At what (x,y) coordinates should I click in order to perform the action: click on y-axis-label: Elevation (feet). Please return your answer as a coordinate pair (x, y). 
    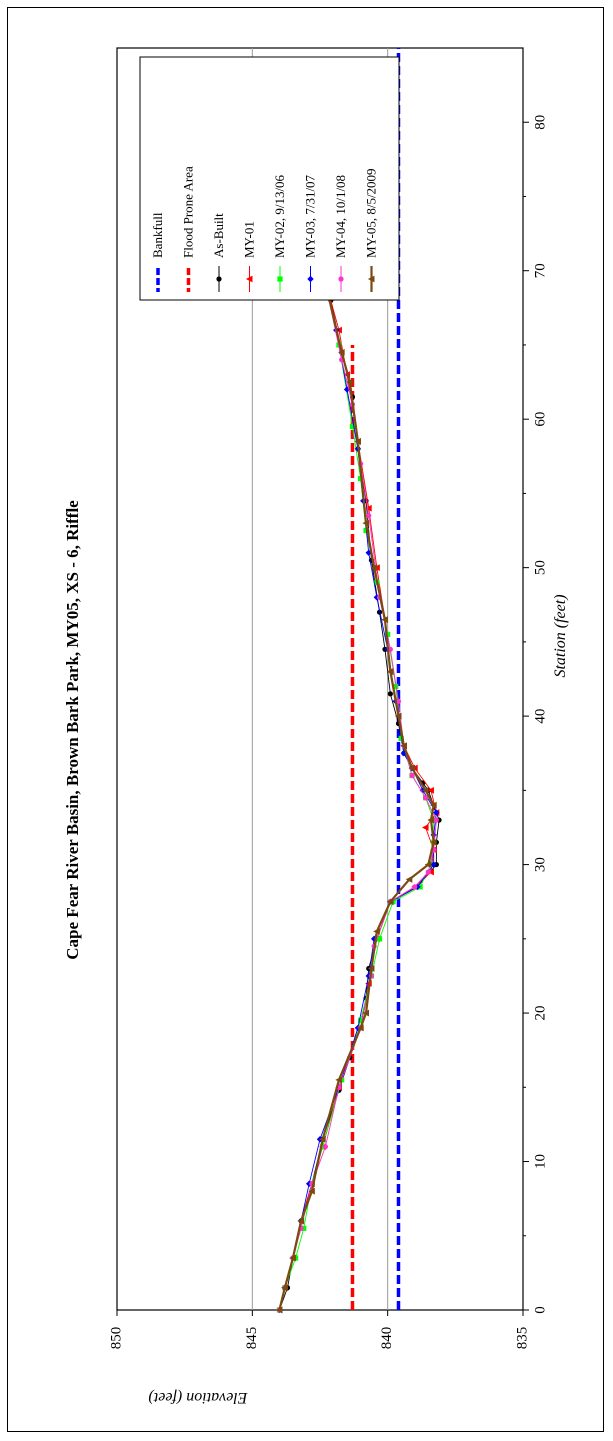
    Looking at the image, I should click on (198, 1397).